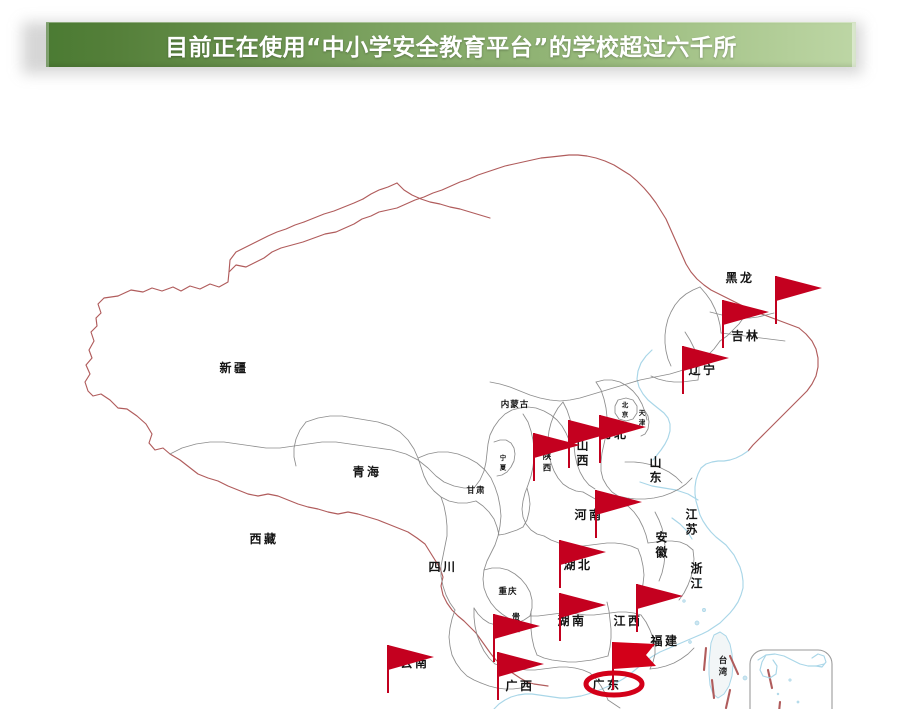 This screenshot has width=898, height=709. Describe the element at coordinates (661, 545) in the screenshot. I see `province-label-anhui: 安徽` at that location.